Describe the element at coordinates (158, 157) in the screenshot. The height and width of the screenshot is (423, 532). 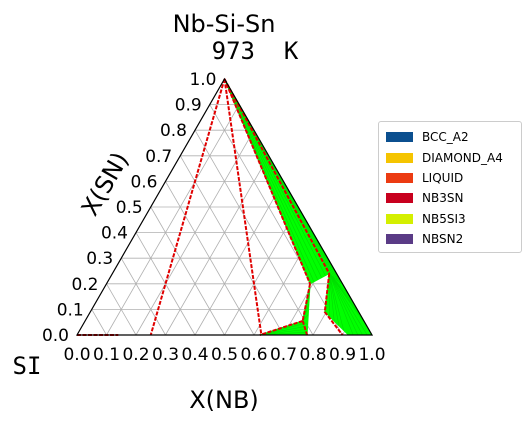
I see `y-tick-label: 0.7` at that location.